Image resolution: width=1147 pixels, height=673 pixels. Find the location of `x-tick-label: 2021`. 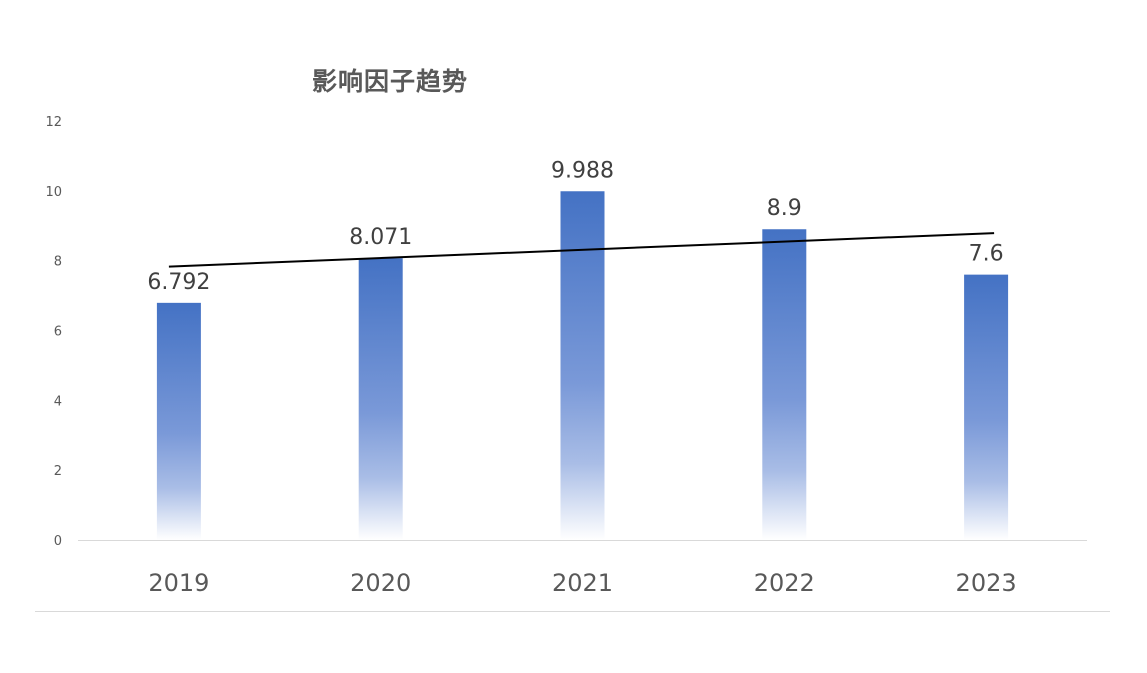

x-tick-label: 2021 is located at coordinates (582, 583).